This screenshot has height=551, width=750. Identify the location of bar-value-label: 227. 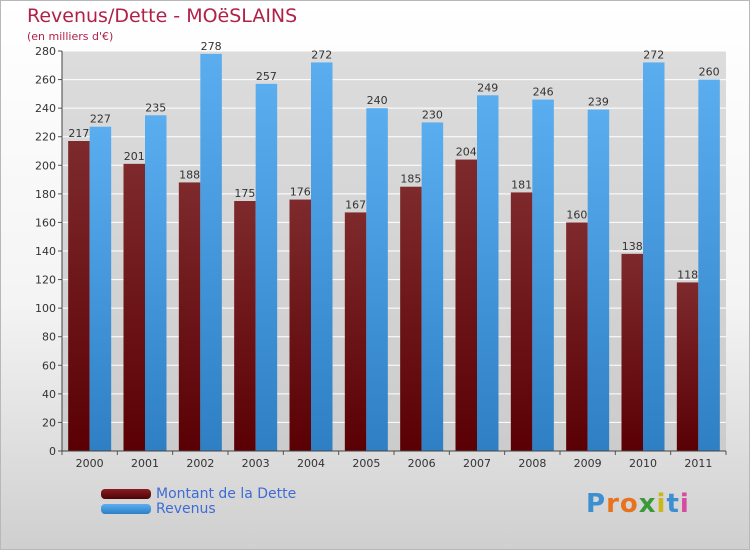
(100, 119).